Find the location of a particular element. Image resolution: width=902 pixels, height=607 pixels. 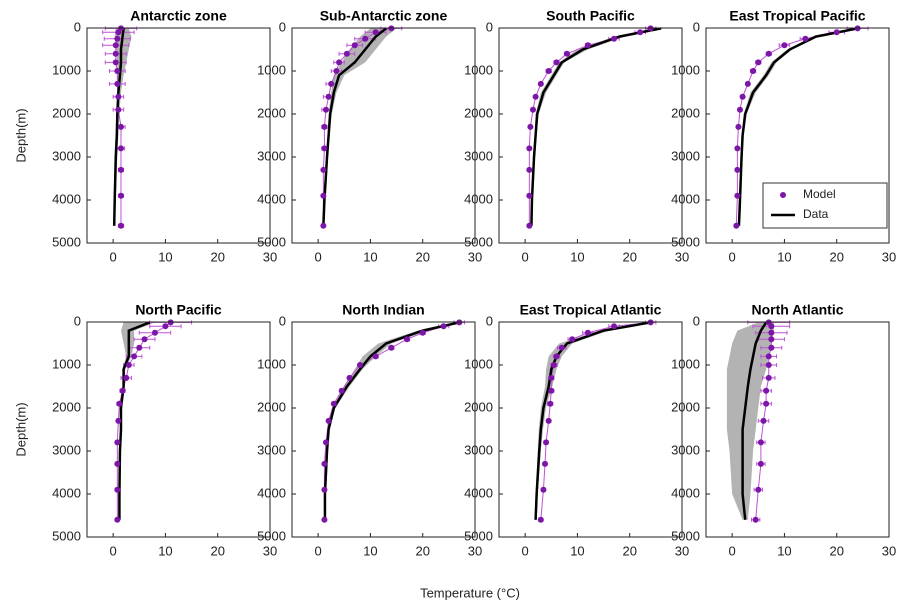

panel-title: Sub-Antarctic zone is located at coordinates (384, 16).